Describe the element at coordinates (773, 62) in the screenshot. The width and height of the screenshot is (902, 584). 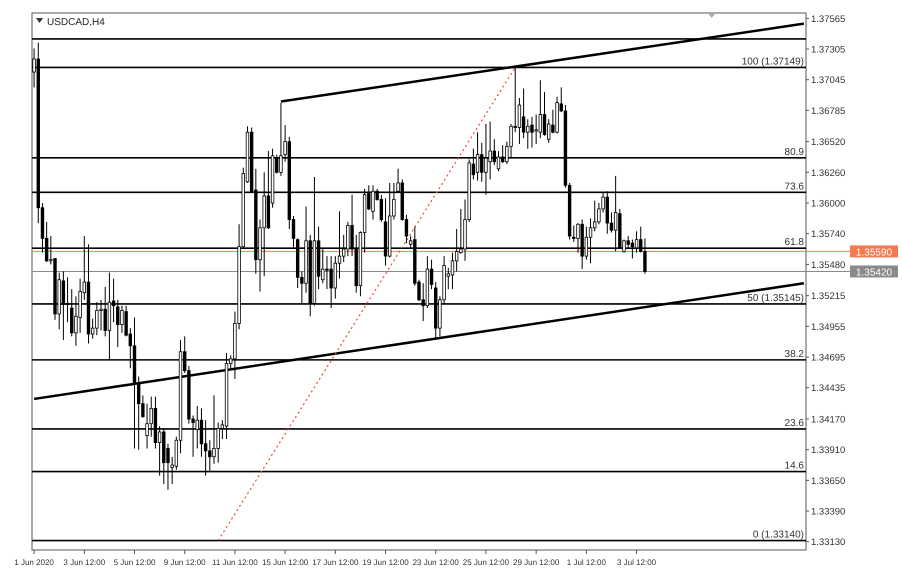
I see `annotation: 100 (1.37149)` at that location.